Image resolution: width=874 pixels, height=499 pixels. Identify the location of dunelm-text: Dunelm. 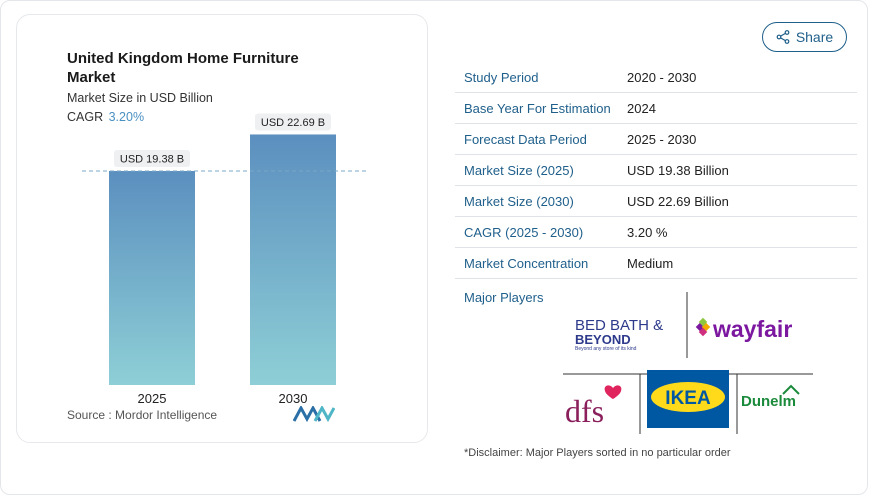
(768, 401).